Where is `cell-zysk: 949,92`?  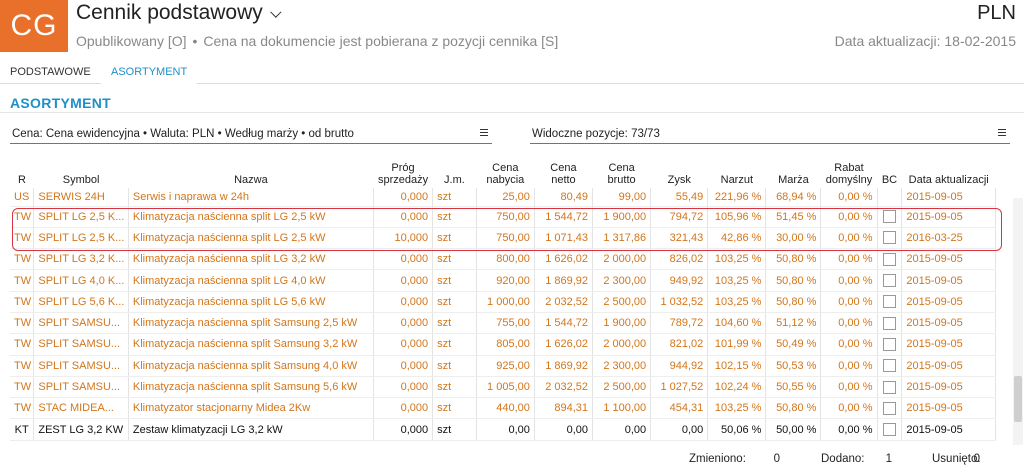 cell-zysk: 949,92 is located at coordinates (679, 280).